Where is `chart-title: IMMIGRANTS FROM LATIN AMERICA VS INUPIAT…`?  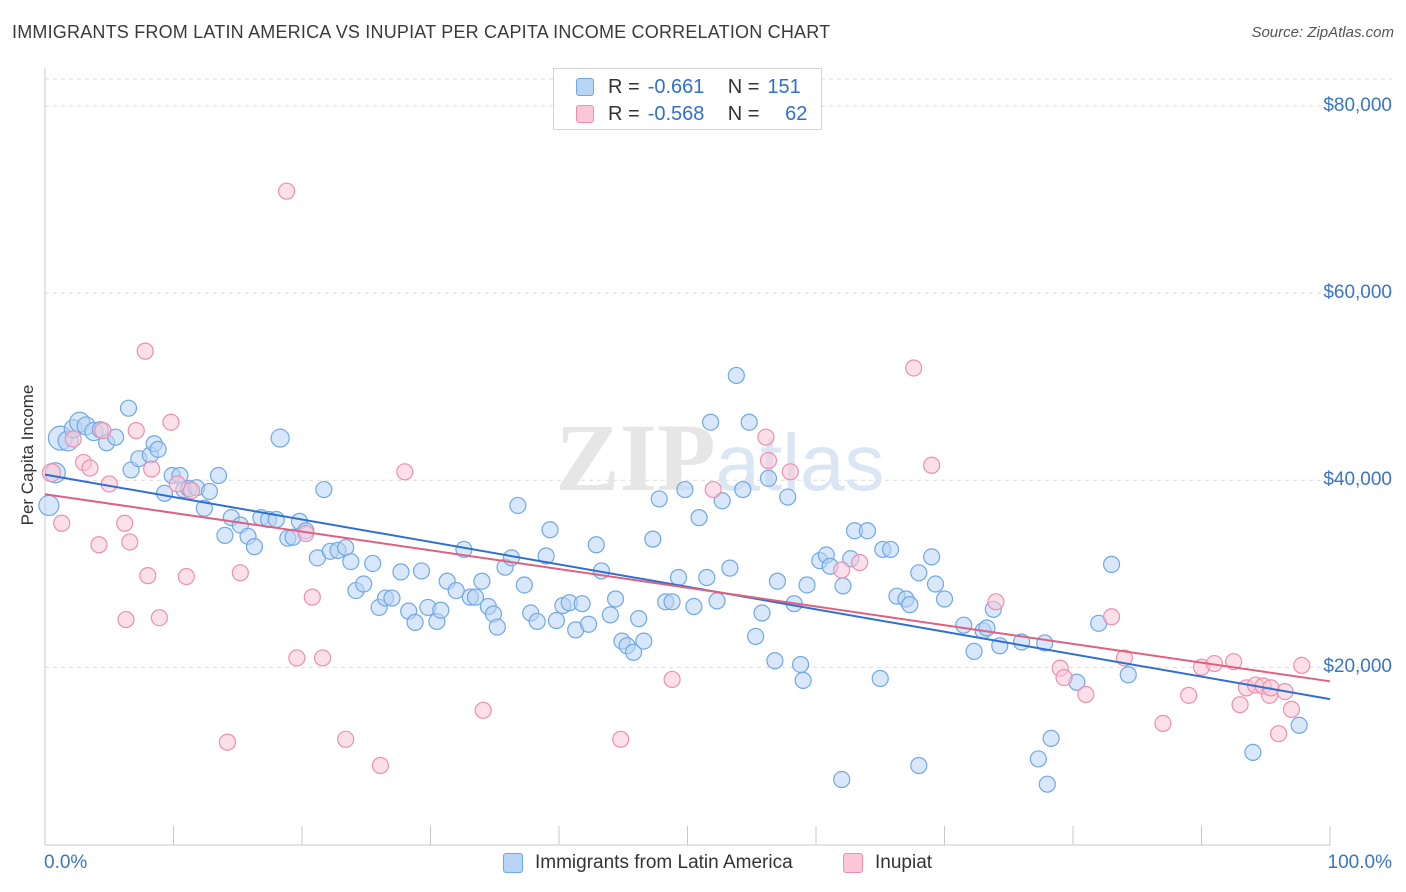
chart-title: IMMIGRANTS FROM LATIN AMERICA VS INUPIAT… is located at coordinates (421, 32).